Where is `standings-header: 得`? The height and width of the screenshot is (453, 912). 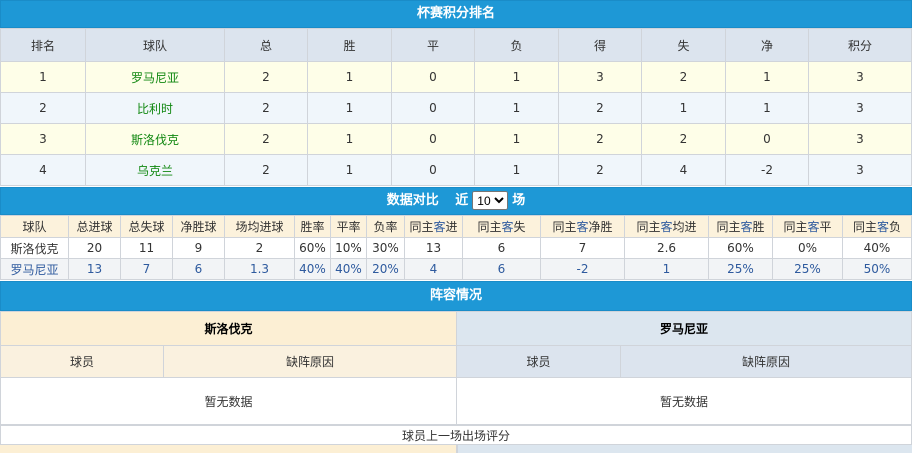
standings-header: 得 is located at coordinates (600, 45).